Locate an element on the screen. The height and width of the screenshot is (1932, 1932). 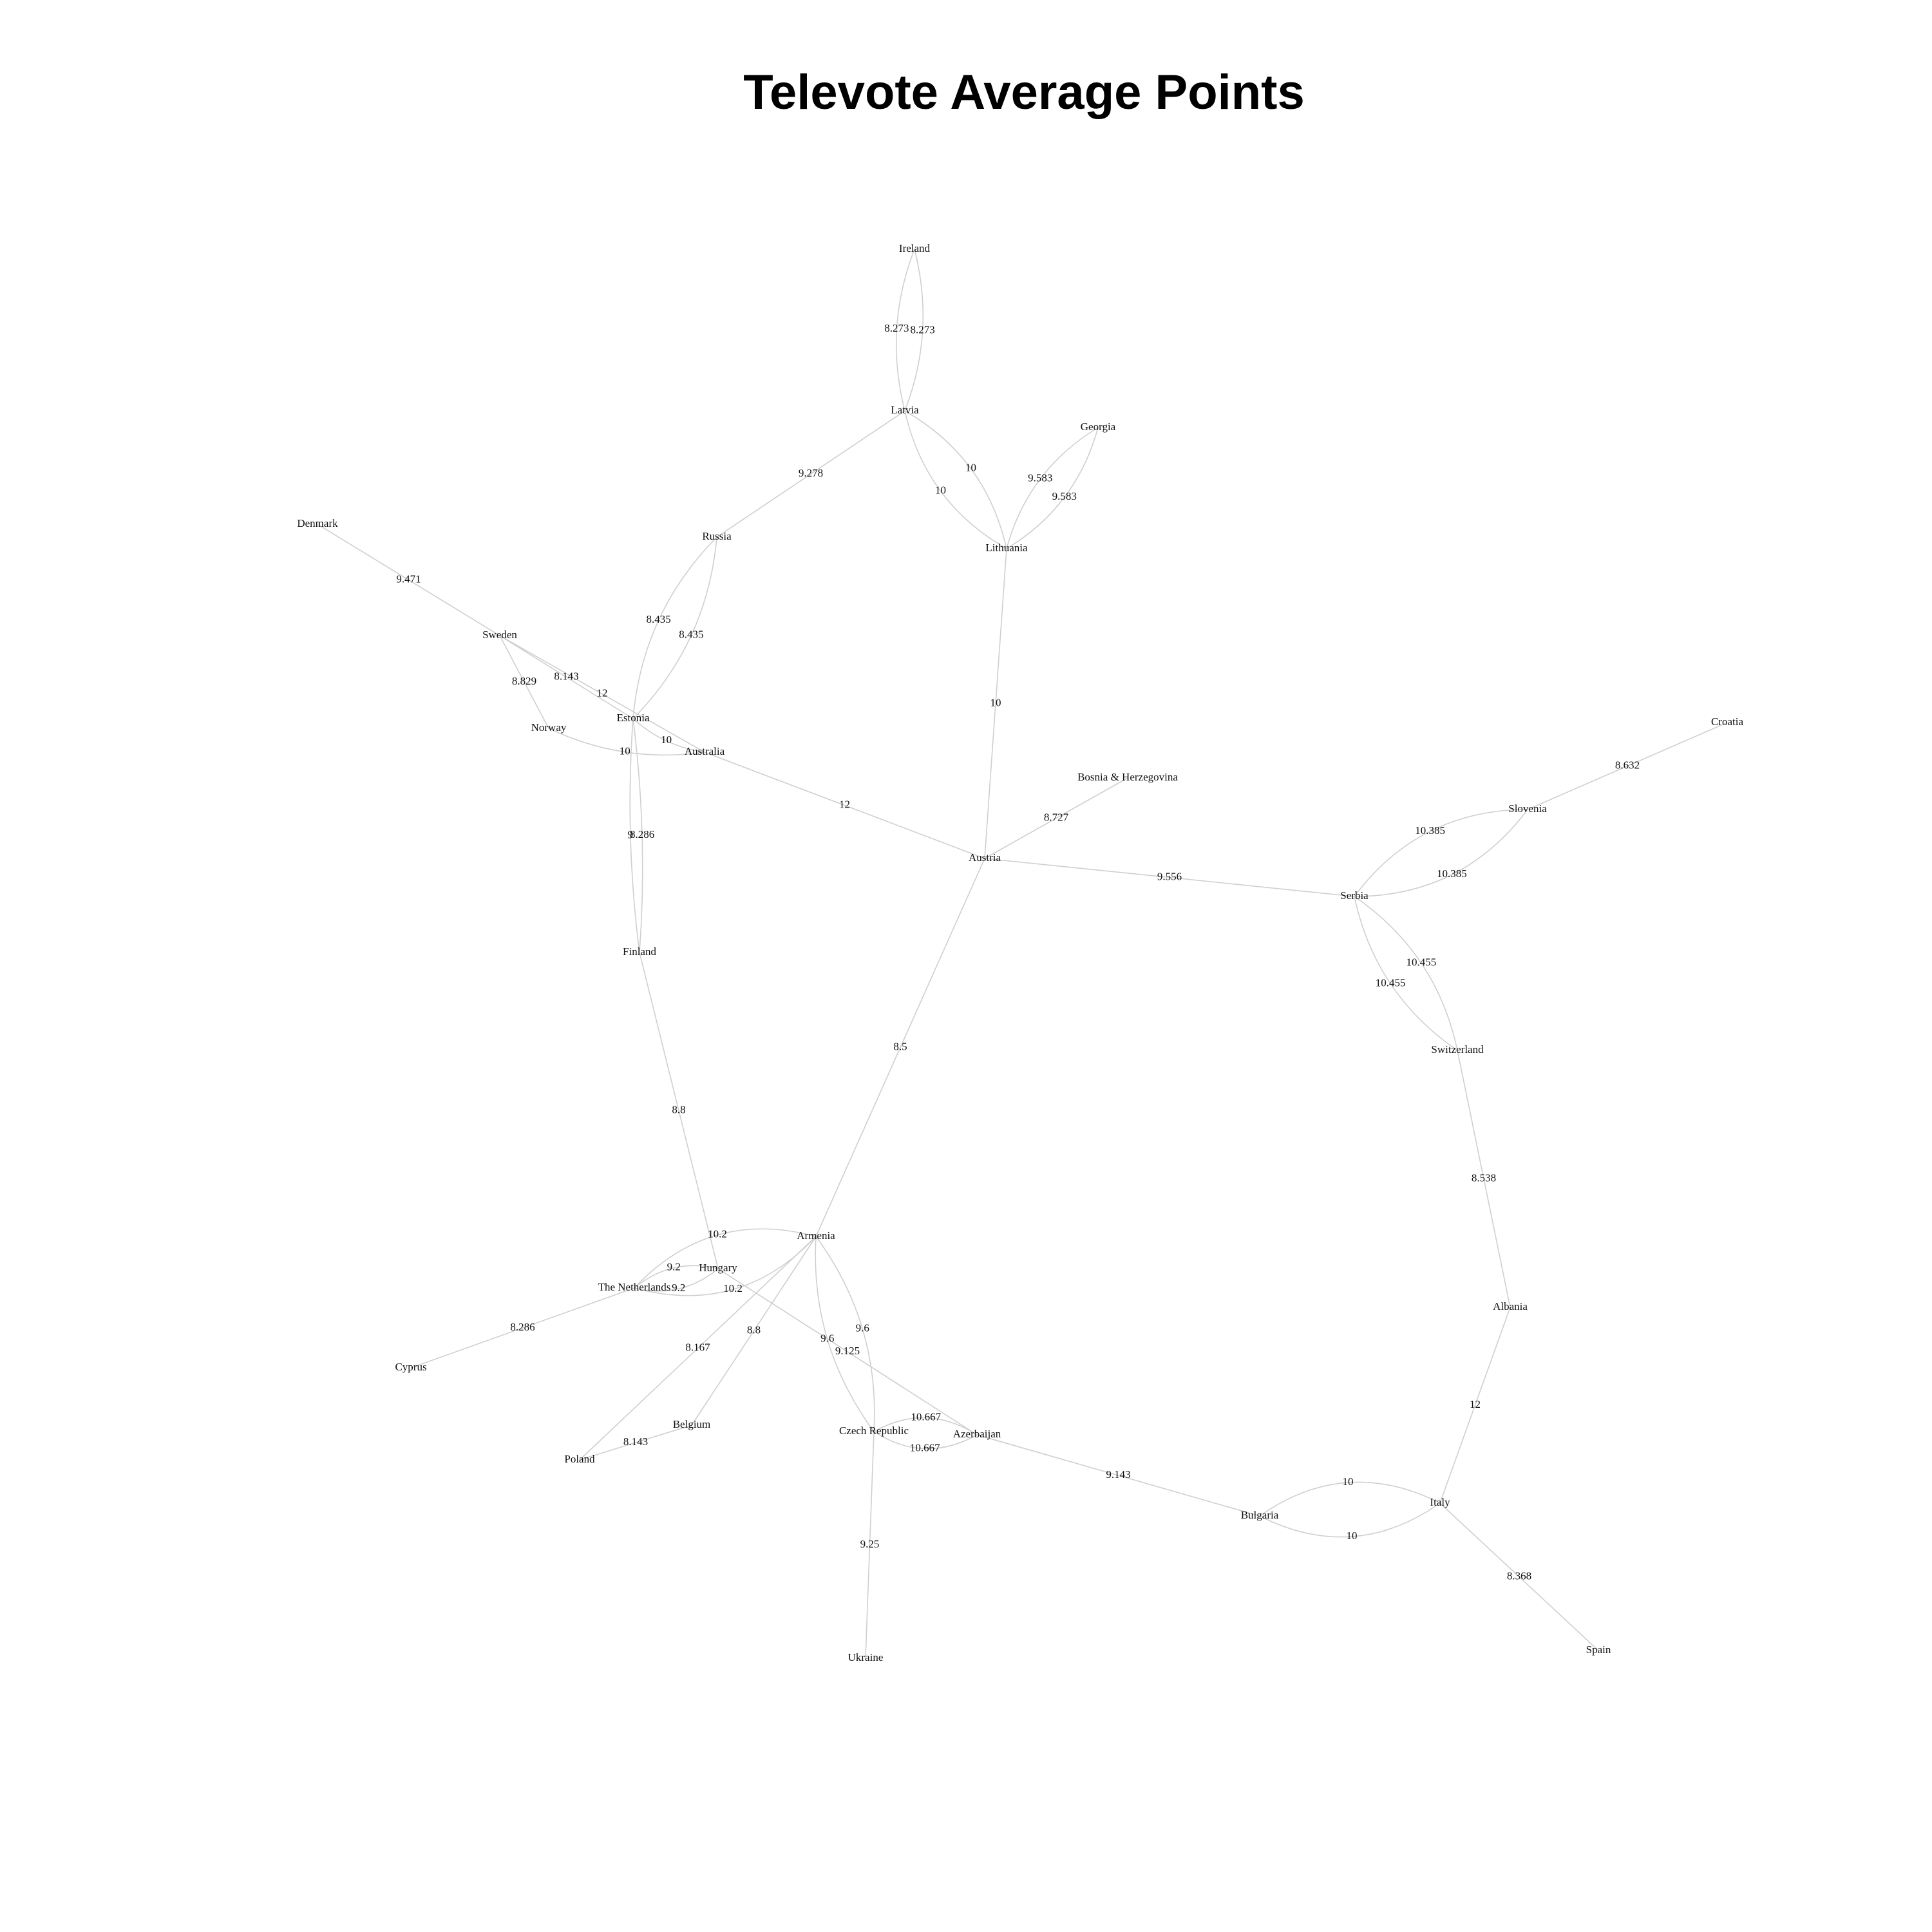
edge-slovenia-to-serbia is located at coordinates (1441, 853).